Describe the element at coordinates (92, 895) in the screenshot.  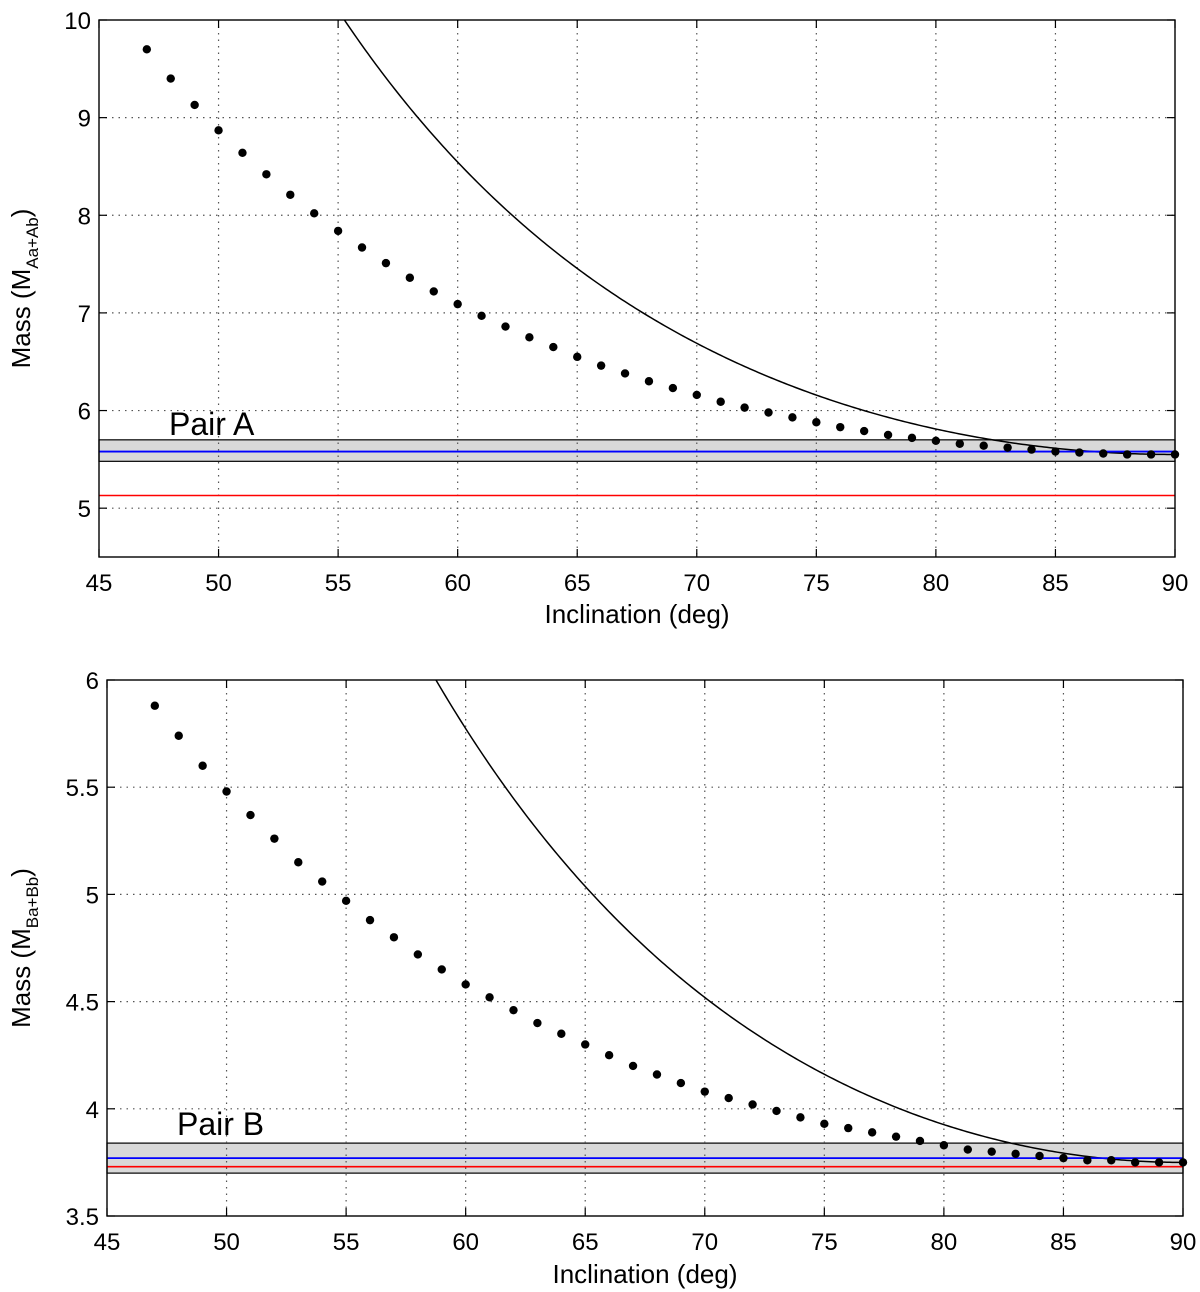
I see `y-tick-label: 5` at that location.